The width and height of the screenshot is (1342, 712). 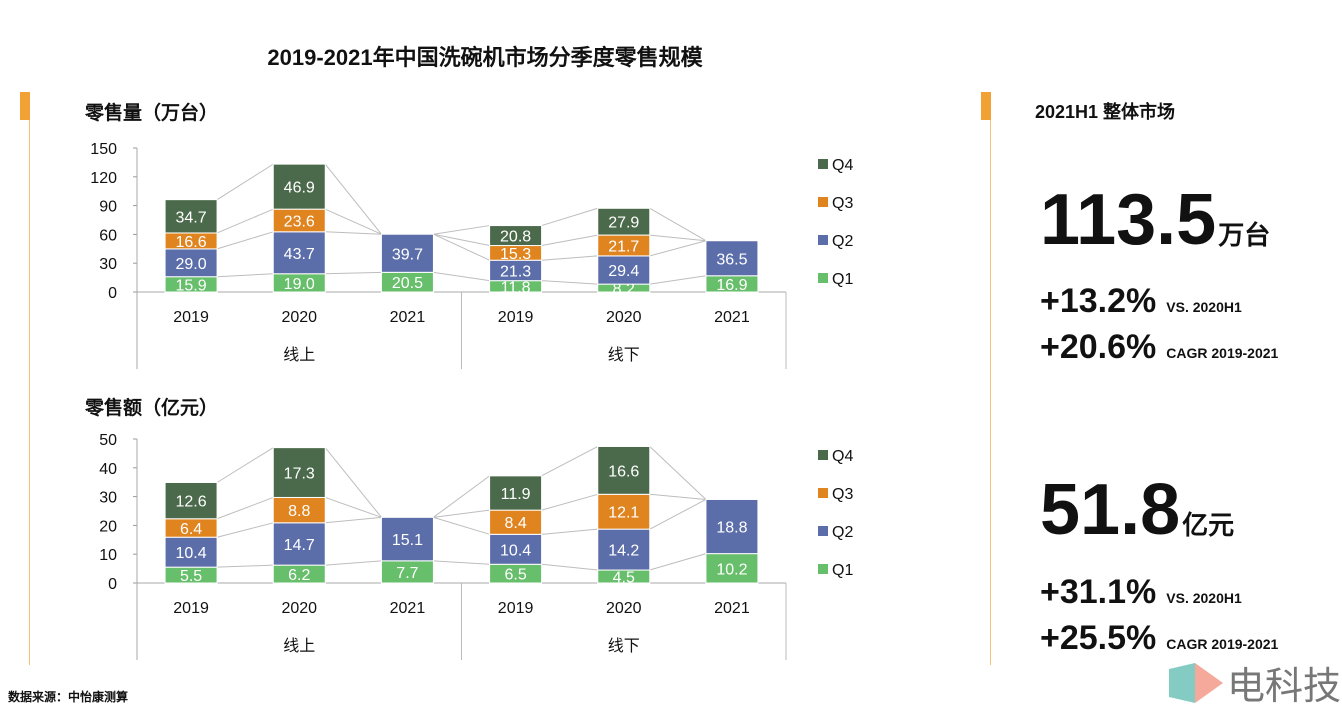 I want to click on volume-bar-label: 11.8, so click(x=516, y=287).